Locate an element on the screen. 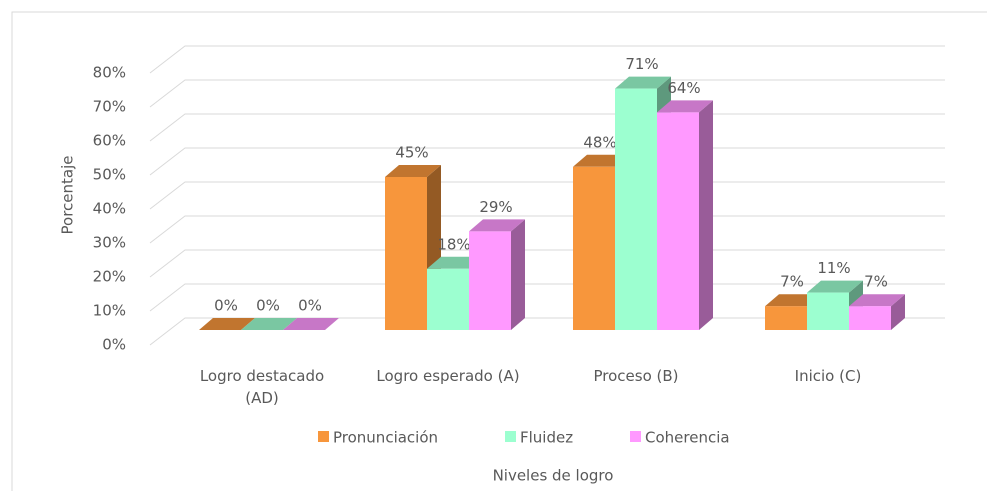 The width and height of the screenshot is (987, 491). data-label: 11% is located at coordinates (833, 268).